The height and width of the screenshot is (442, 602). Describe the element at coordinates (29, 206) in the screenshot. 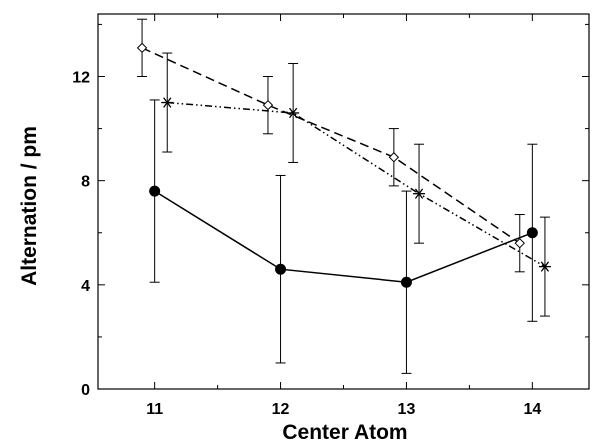

I see `y-axis-title: Alternation / pm` at that location.